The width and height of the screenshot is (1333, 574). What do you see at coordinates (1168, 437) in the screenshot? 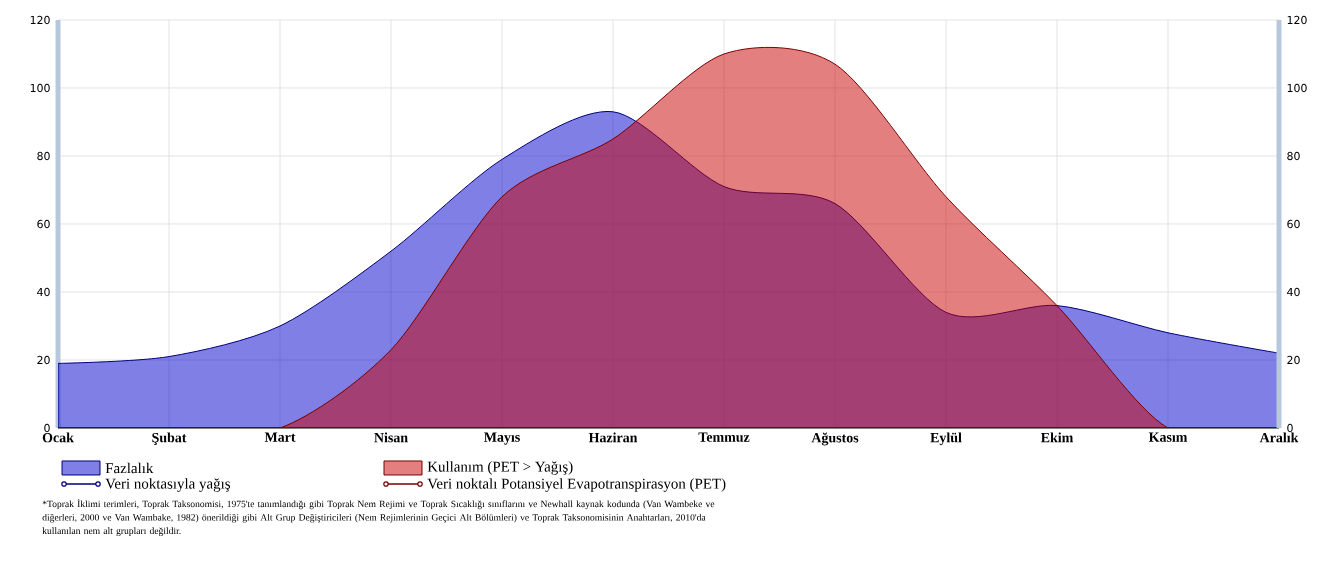
I see `x-tick-label: Kasım` at bounding box center [1168, 437].